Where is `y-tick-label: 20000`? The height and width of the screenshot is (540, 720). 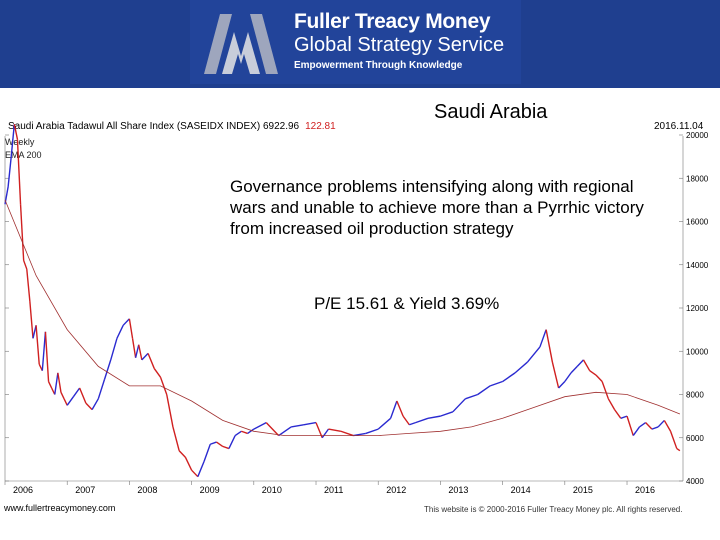 y-tick-label: 20000 is located at coordinates (697, 135).